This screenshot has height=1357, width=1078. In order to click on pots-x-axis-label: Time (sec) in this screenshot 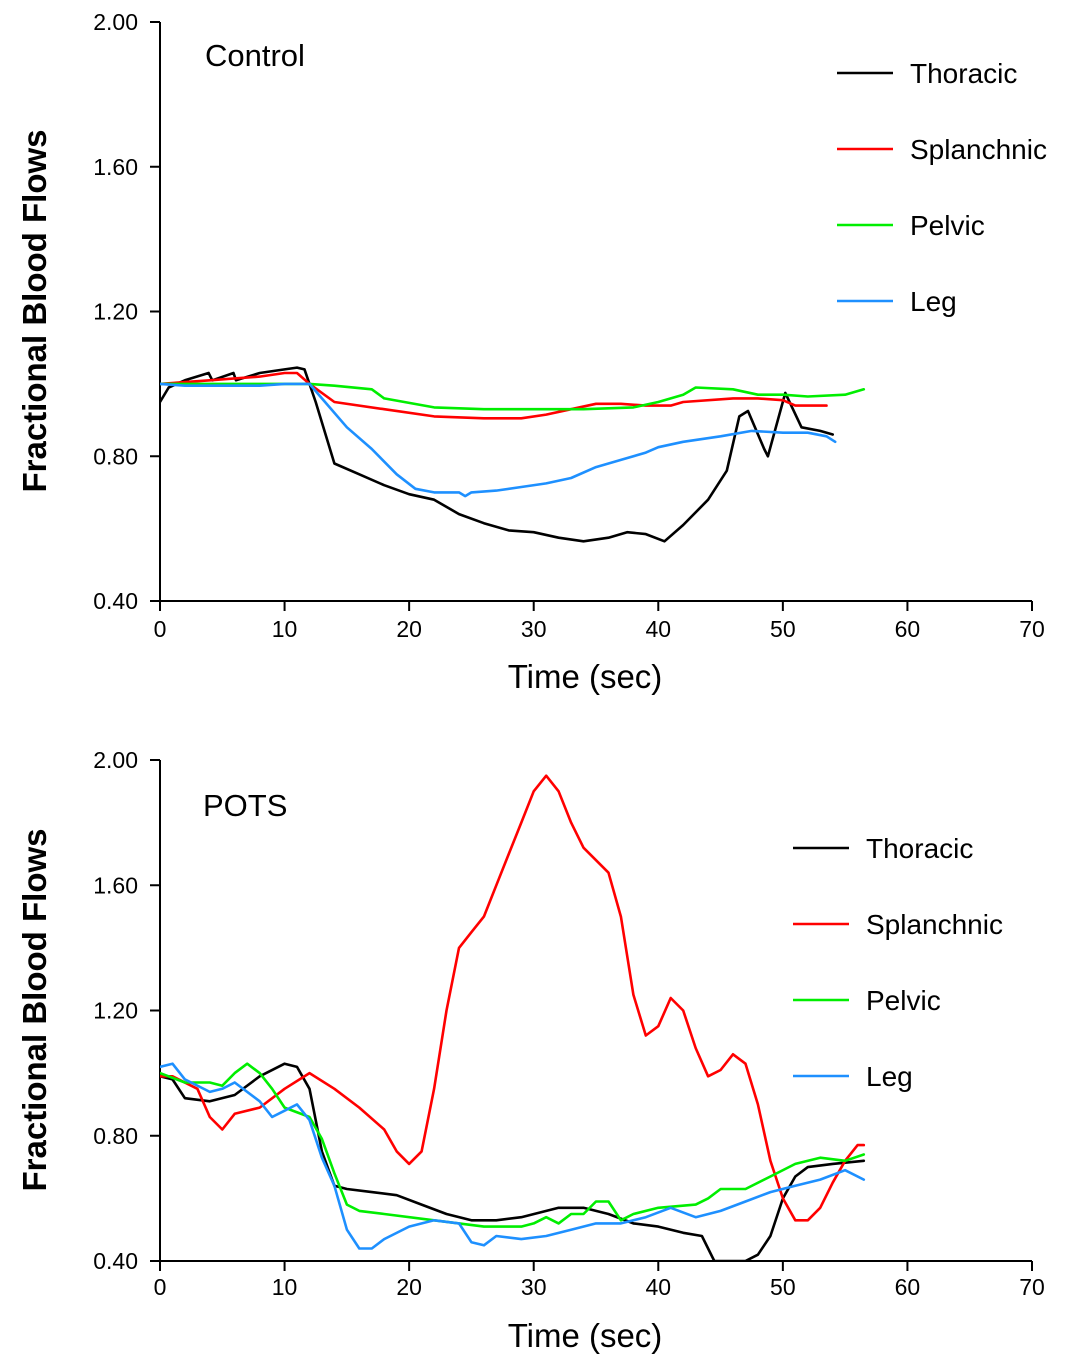, I will do `click(585, 1335)`.